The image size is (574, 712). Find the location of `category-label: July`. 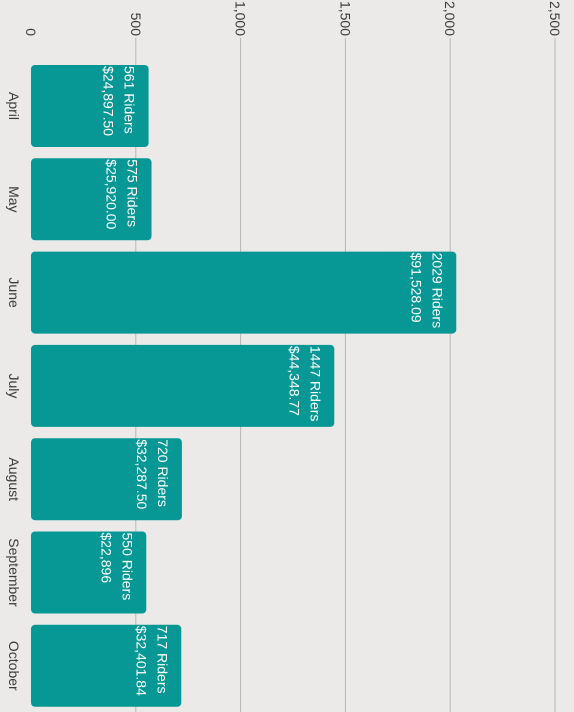

category-label: July is located at coordinates (14, 385).